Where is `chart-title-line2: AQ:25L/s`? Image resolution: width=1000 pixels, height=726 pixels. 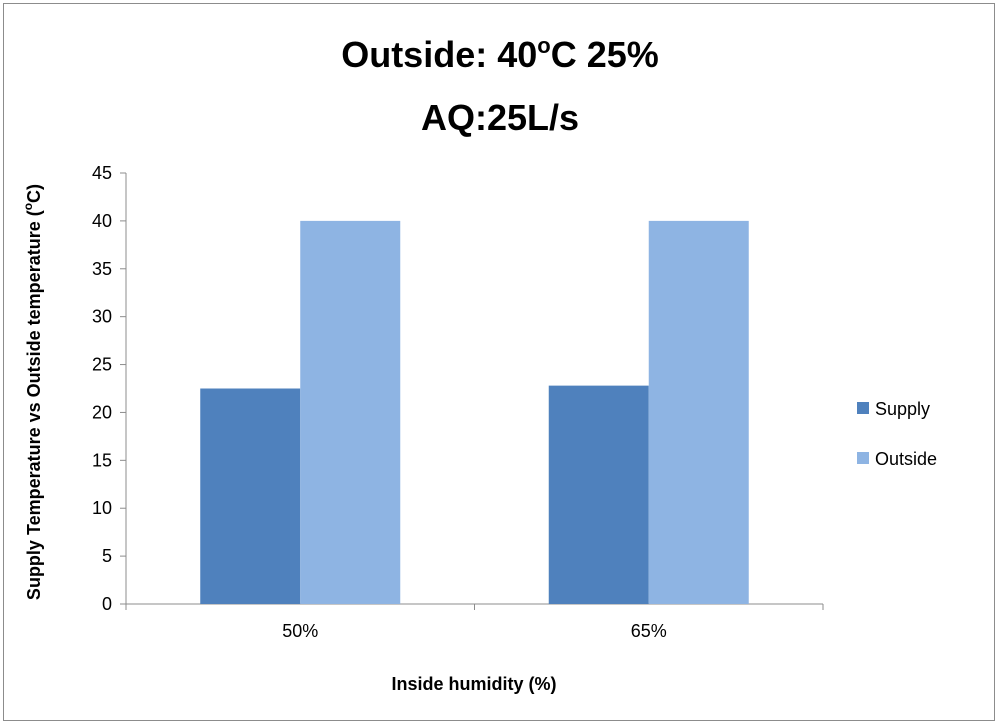 chart-title-line2: AQ:25L/s is located at coordinates (500, 117).